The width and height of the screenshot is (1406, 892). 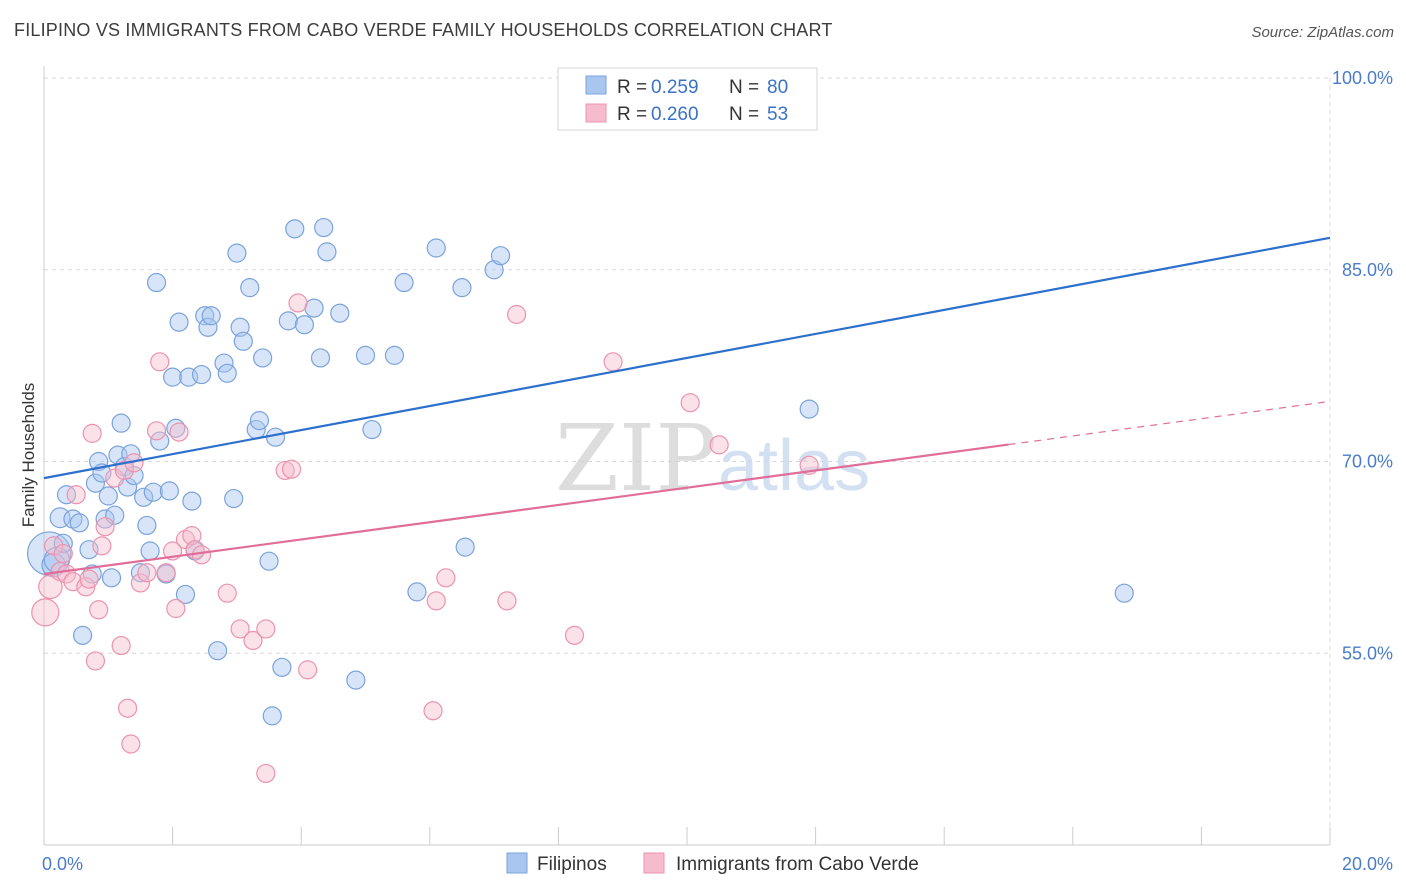 I want to click on watermark-zip: ZIP, so click(x=636, y=458).